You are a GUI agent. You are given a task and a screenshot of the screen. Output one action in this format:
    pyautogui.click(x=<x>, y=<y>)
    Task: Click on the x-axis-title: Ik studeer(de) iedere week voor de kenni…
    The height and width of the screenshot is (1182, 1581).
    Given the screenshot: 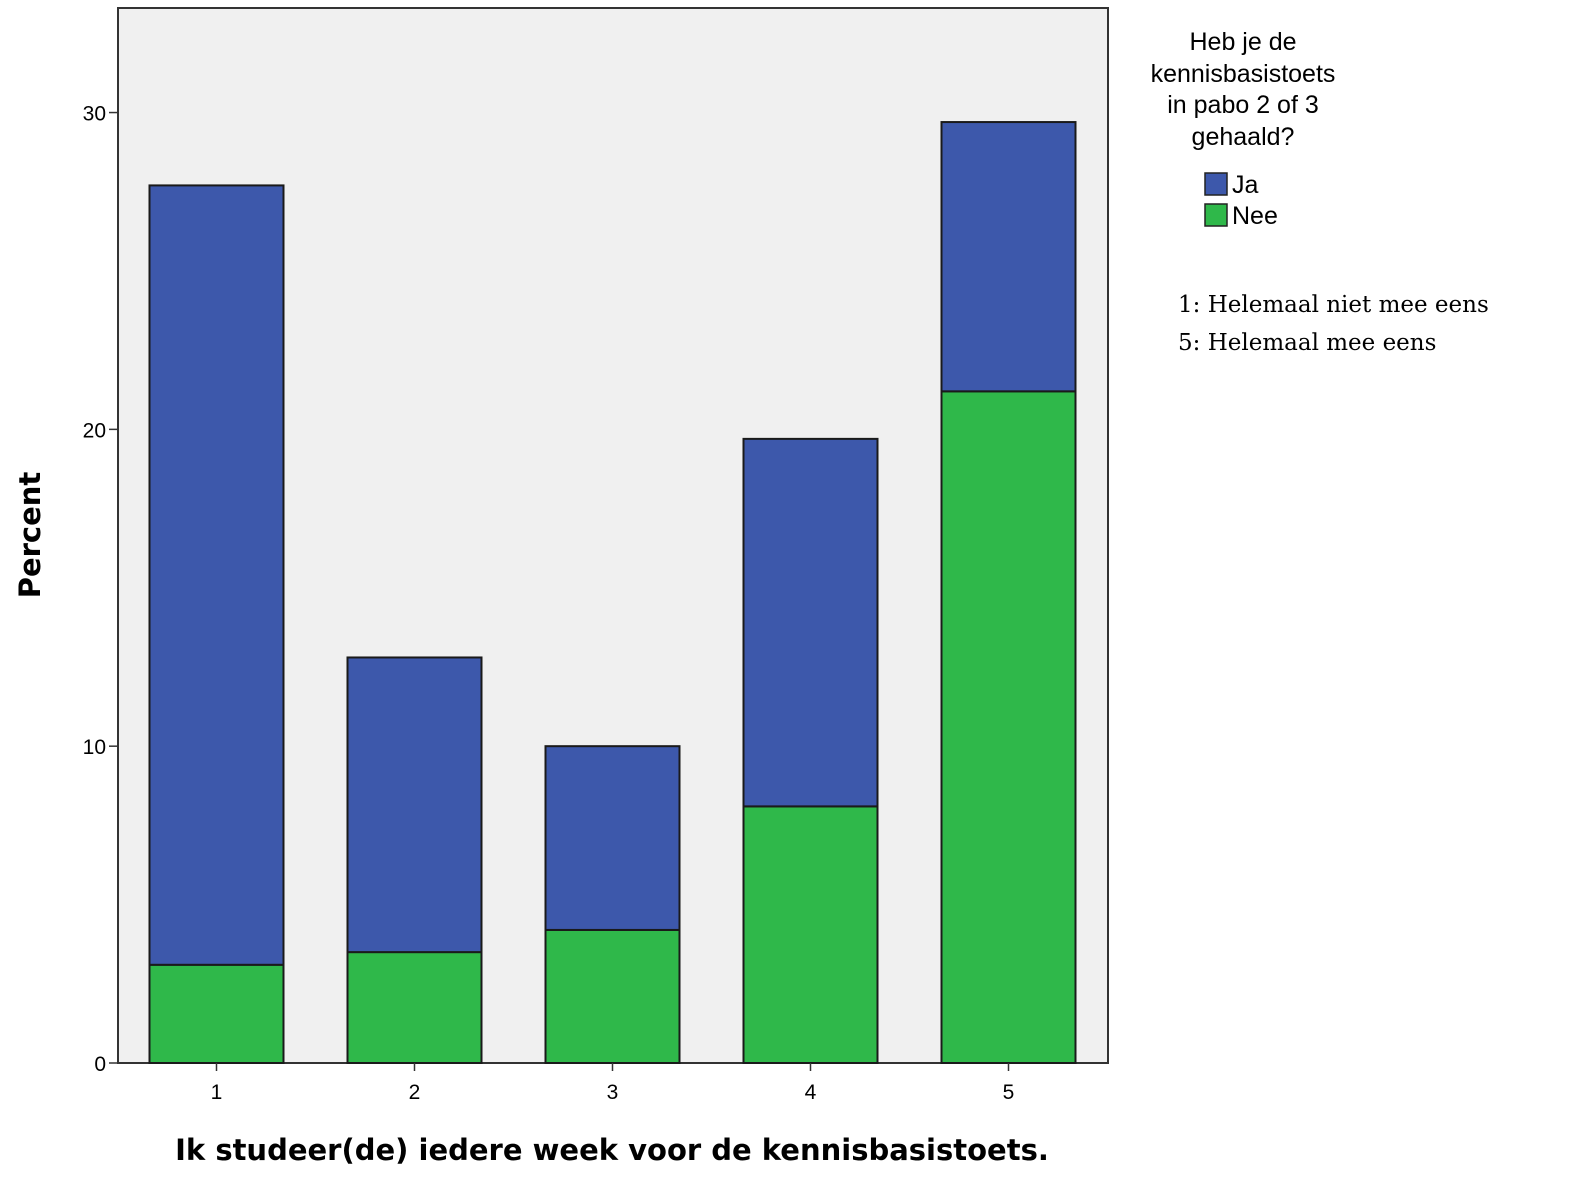 What is the action you would take?
    pyautogui.click(x=612, y=1150)
    